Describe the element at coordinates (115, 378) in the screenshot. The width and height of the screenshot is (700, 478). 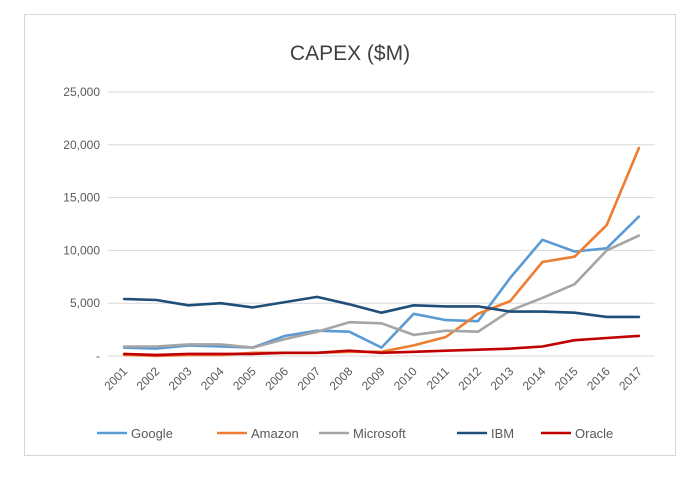
I see `x-tick-label: 2001` at that location.